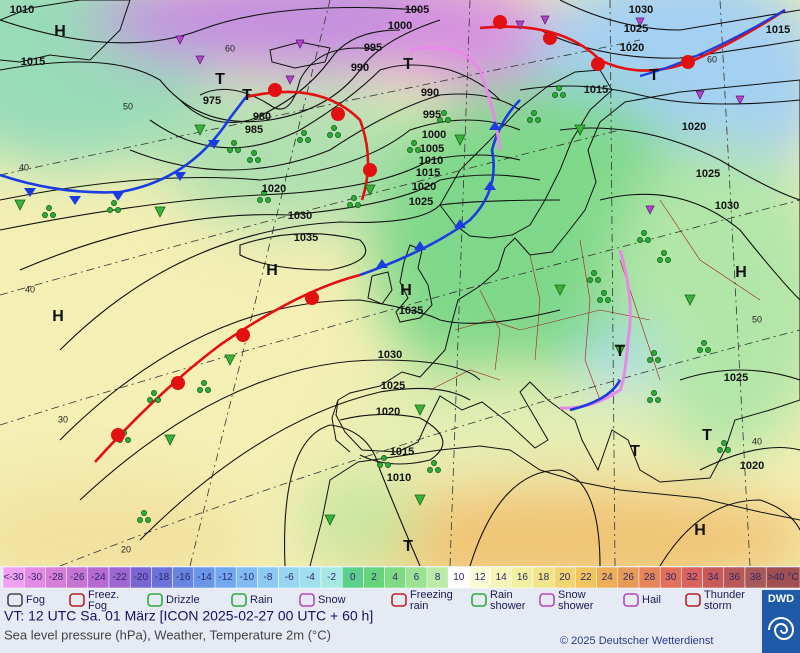 Image resolution: width=800 pixels, height=653 pixels. I want to click on legend-label: Hail, so click(651, 600).